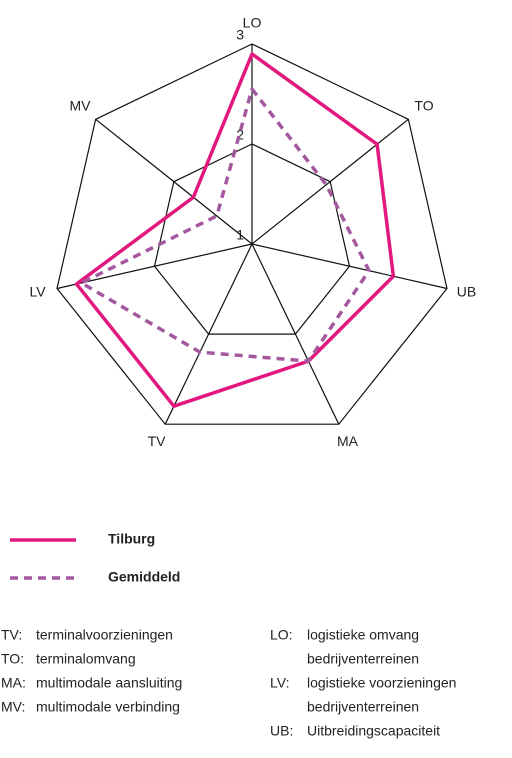 The width and height of the screenshot is (512, 758). Describe the element at coordinates (348, 441) in the screenshot. I see `axis-label: MA` at that location.